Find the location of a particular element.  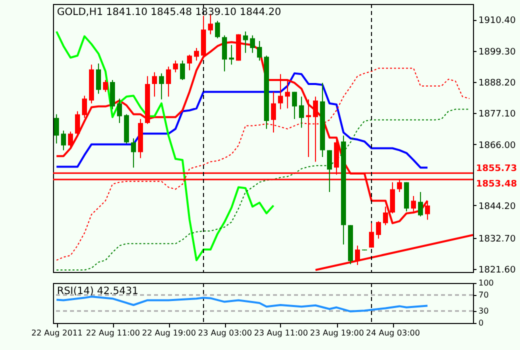

x-tick-label: 23 Aug 11:00 is located at coordinates (281, 333).